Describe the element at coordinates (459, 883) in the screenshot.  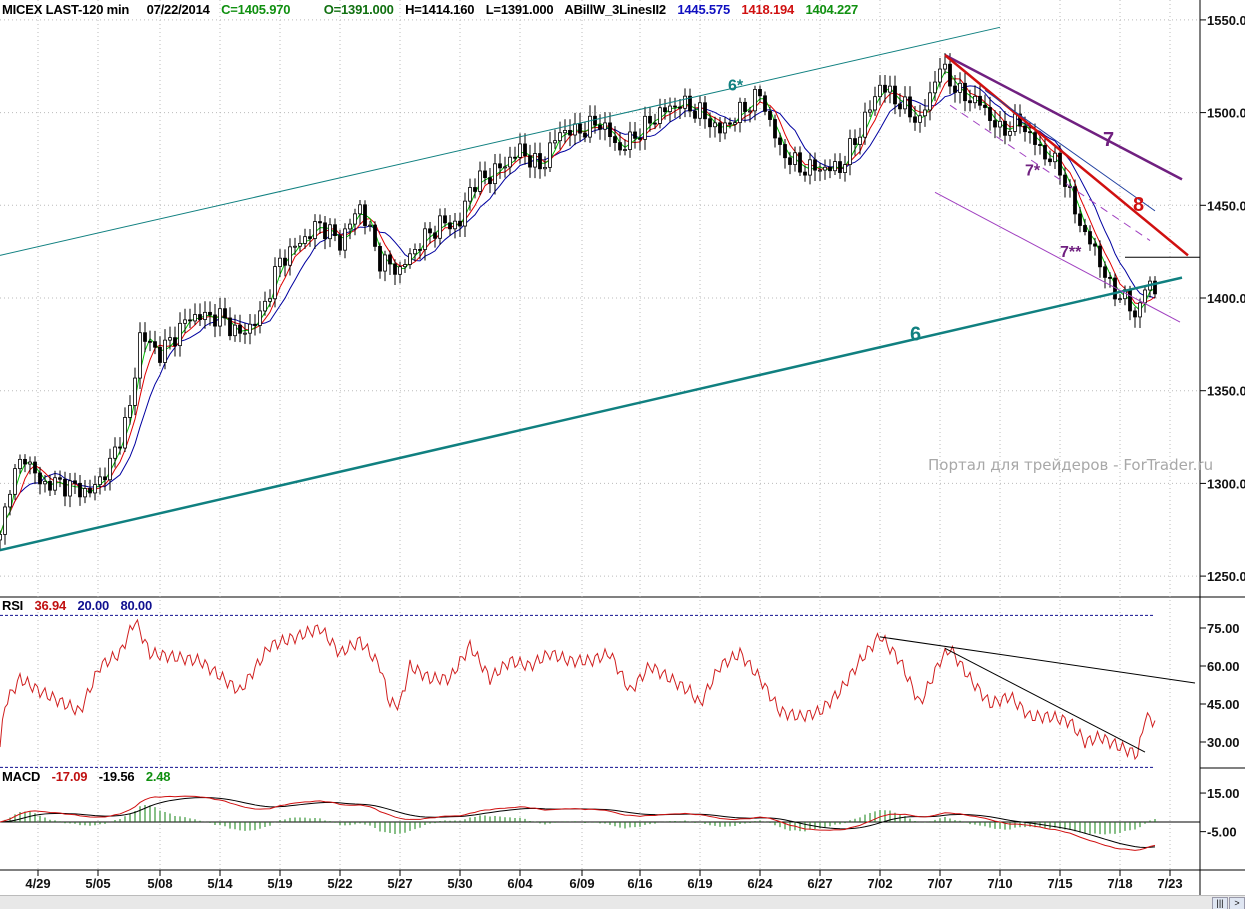
I see `x-tick-label: 5/30` at that location.